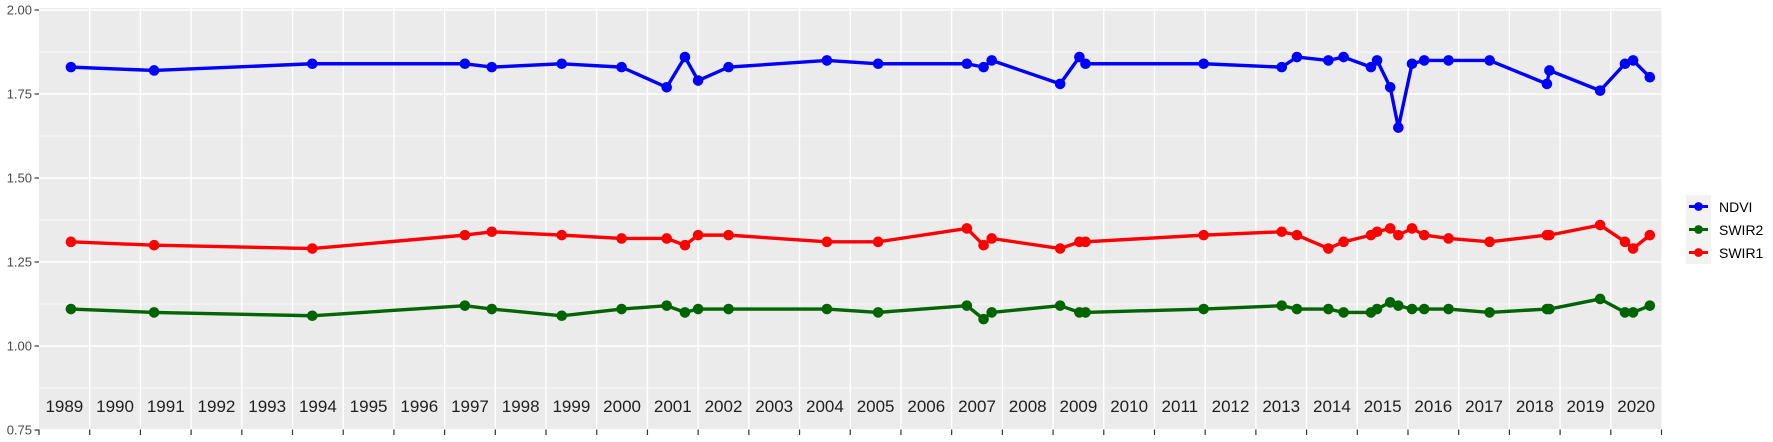 The width and height of the screenshot is (1773, 442). Describe the element at coordinates (1698, 252) in the screenshot. I see `line-point-symbol-icon` at that location.